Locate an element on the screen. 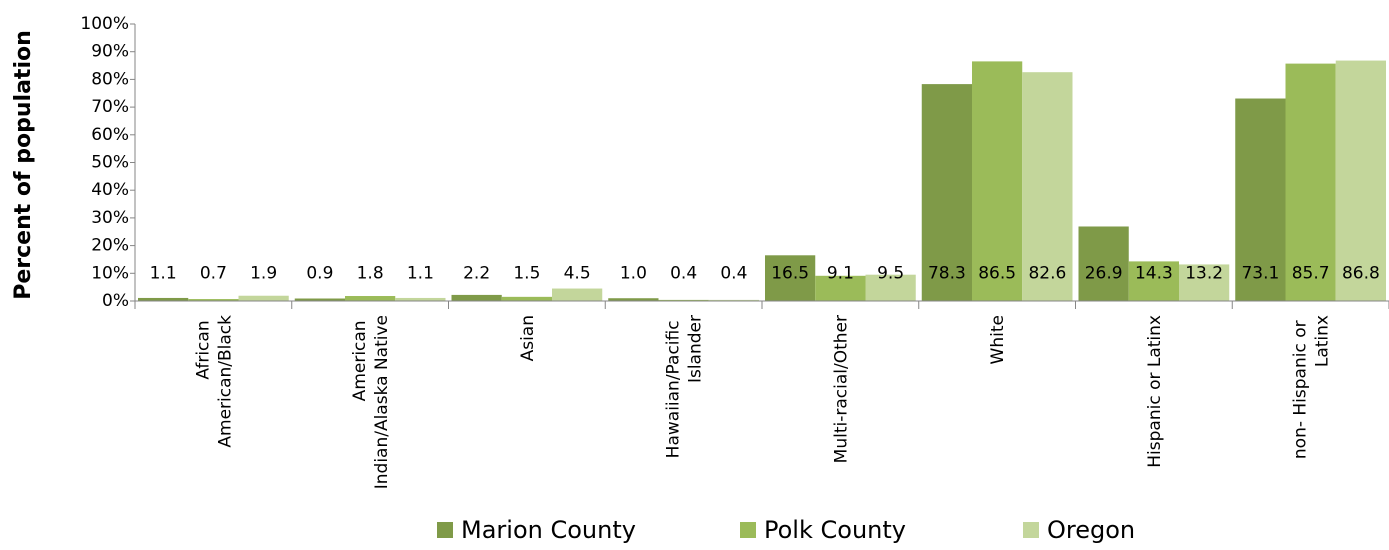 The width and height of the screenshot is (1389, 550). data-label: 0.7 is located at coordinates (213, 273).